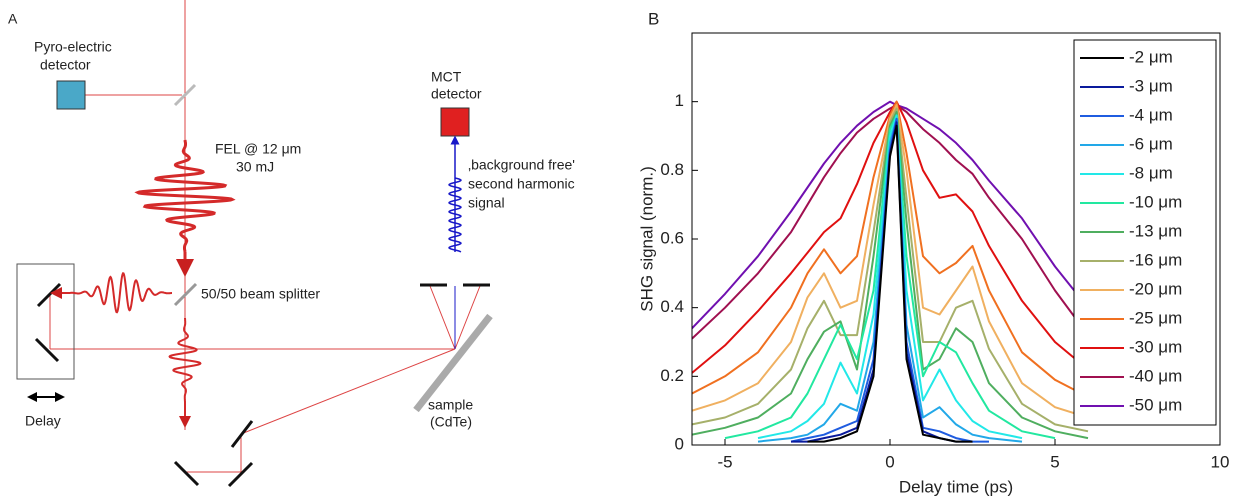 This screenshot has height=498, width=1233. What do you see at coordinates (1151, 85) in the screenshot?
I see `legend-label: -3 μm` at bounding box center [1151, 85].